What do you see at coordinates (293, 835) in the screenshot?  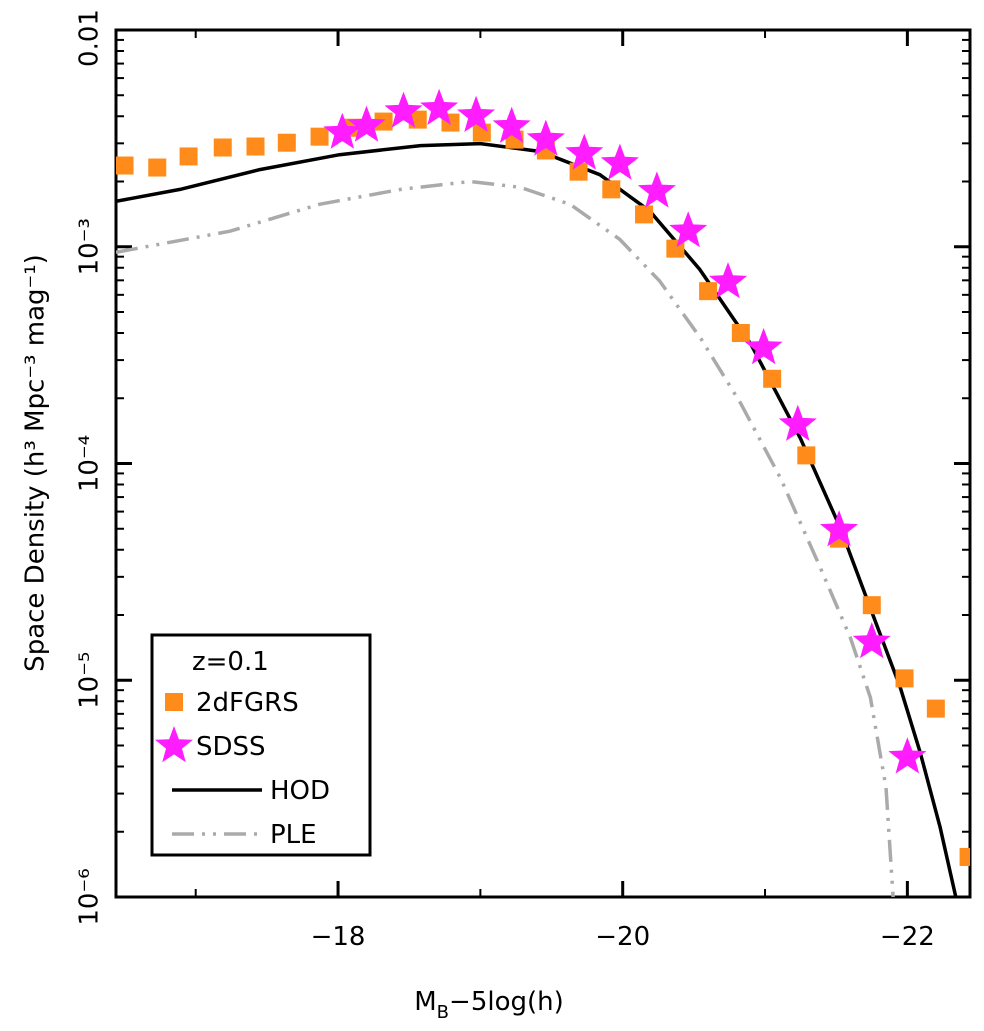 I see `legend-label: PLE` at bounding box center [293, 835].